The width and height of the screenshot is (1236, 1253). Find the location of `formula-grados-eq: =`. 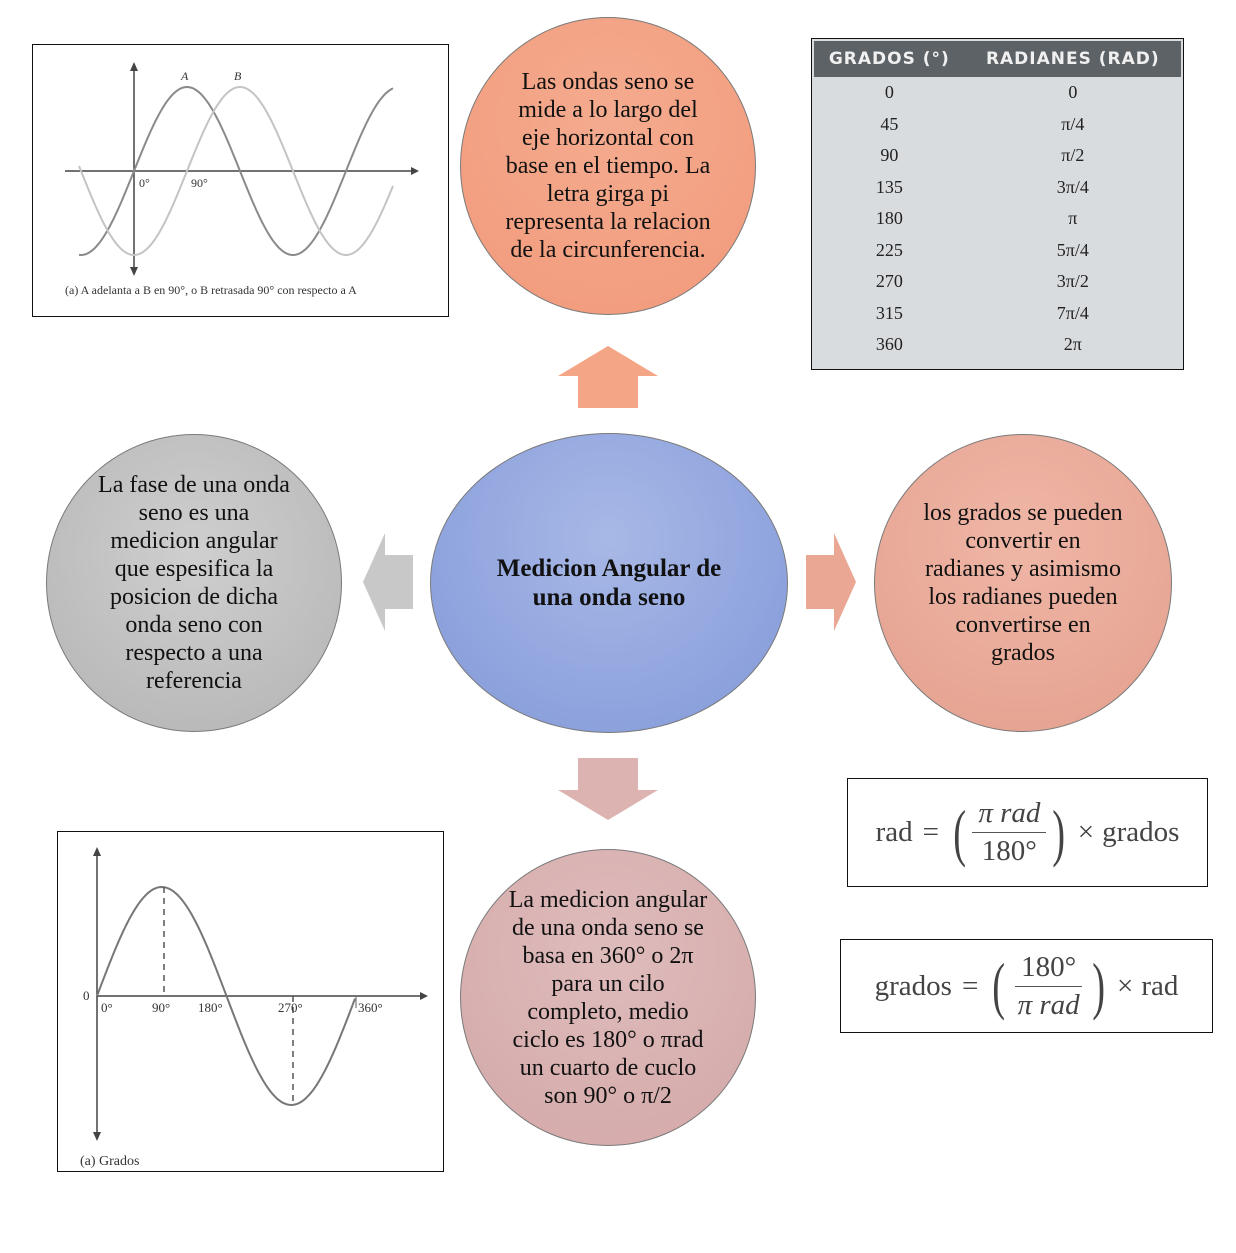

formula-grados-eq: = is located at coordinates (970, 985).